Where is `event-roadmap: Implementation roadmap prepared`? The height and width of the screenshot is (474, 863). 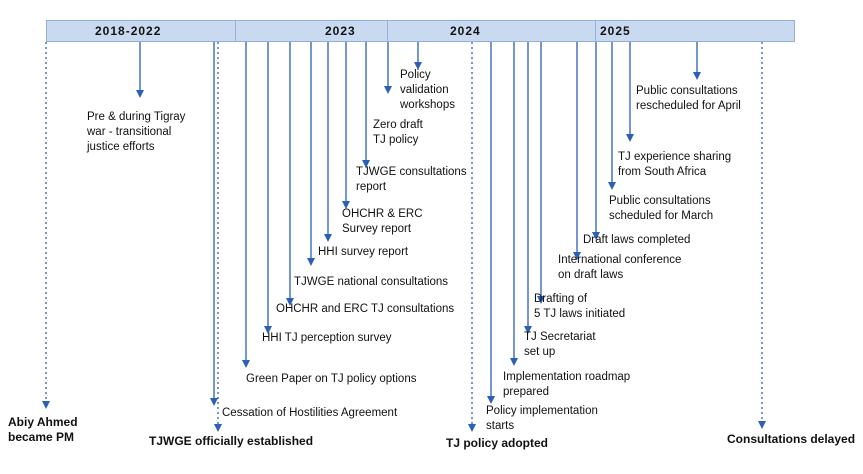 event-roadmap: Implementation roadmap prepared is located at coordinates (567, 384).